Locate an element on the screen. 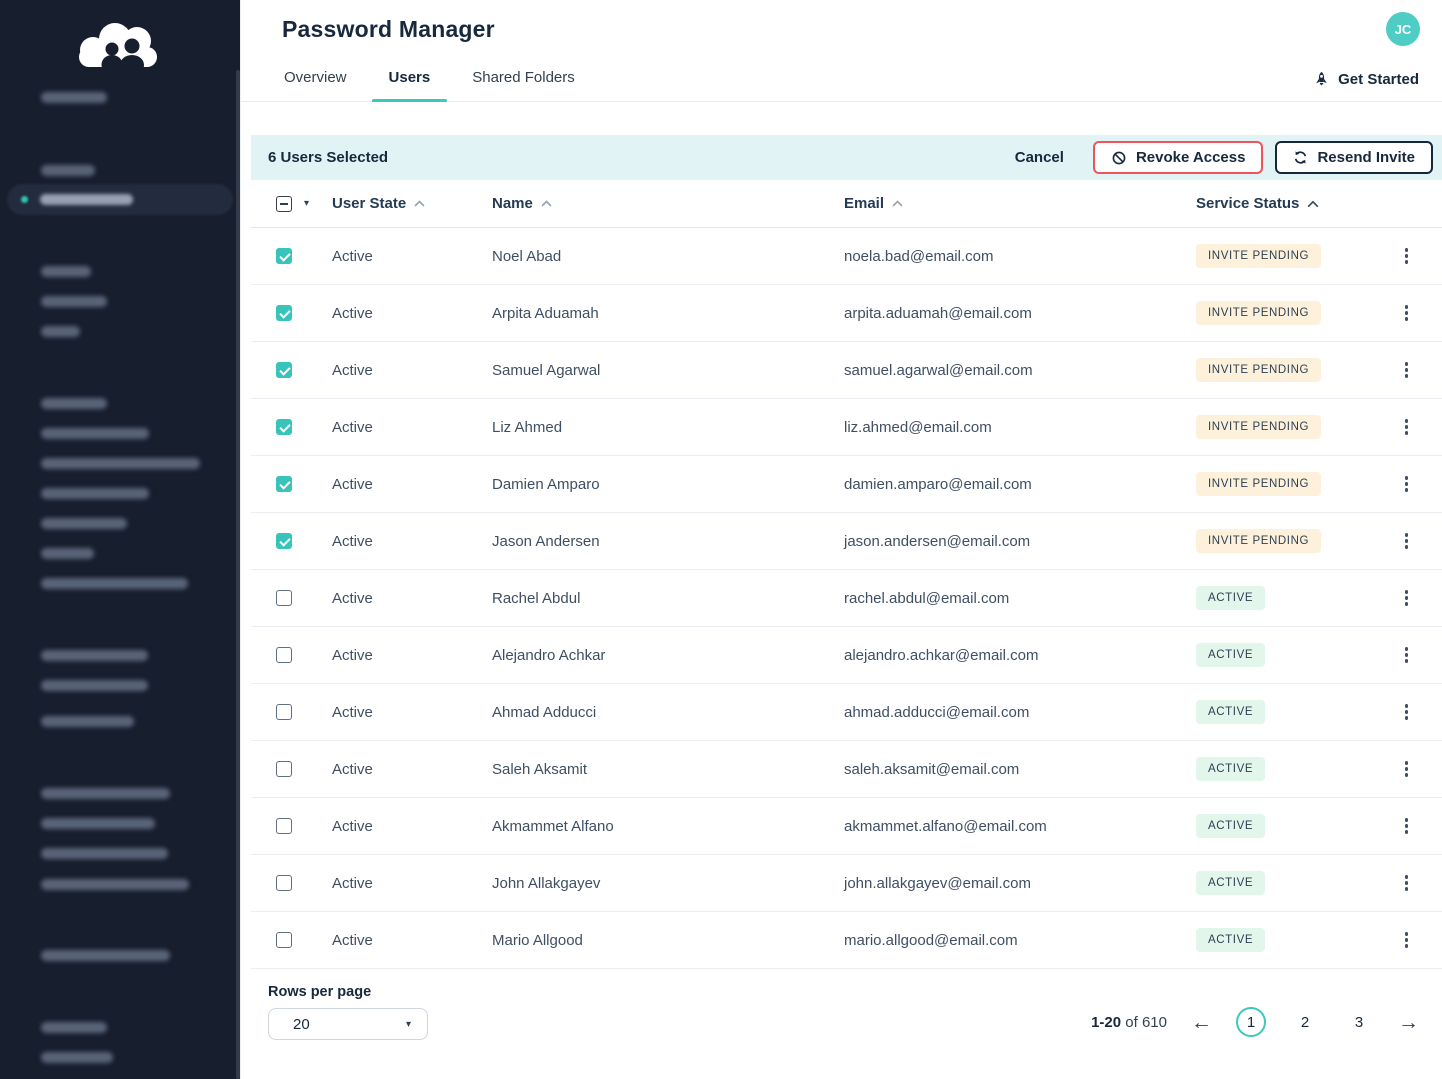 This screenshot has width=1442, height=1079. previous-page-arrow: ← is located at coordinates (1201, 1022).